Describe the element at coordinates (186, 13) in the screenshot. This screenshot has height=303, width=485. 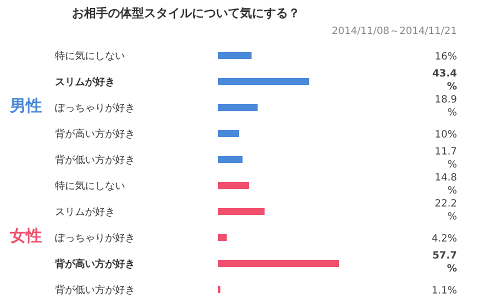
I see `chart-title: お相手の体型スタイルについて気にする？` at that location.